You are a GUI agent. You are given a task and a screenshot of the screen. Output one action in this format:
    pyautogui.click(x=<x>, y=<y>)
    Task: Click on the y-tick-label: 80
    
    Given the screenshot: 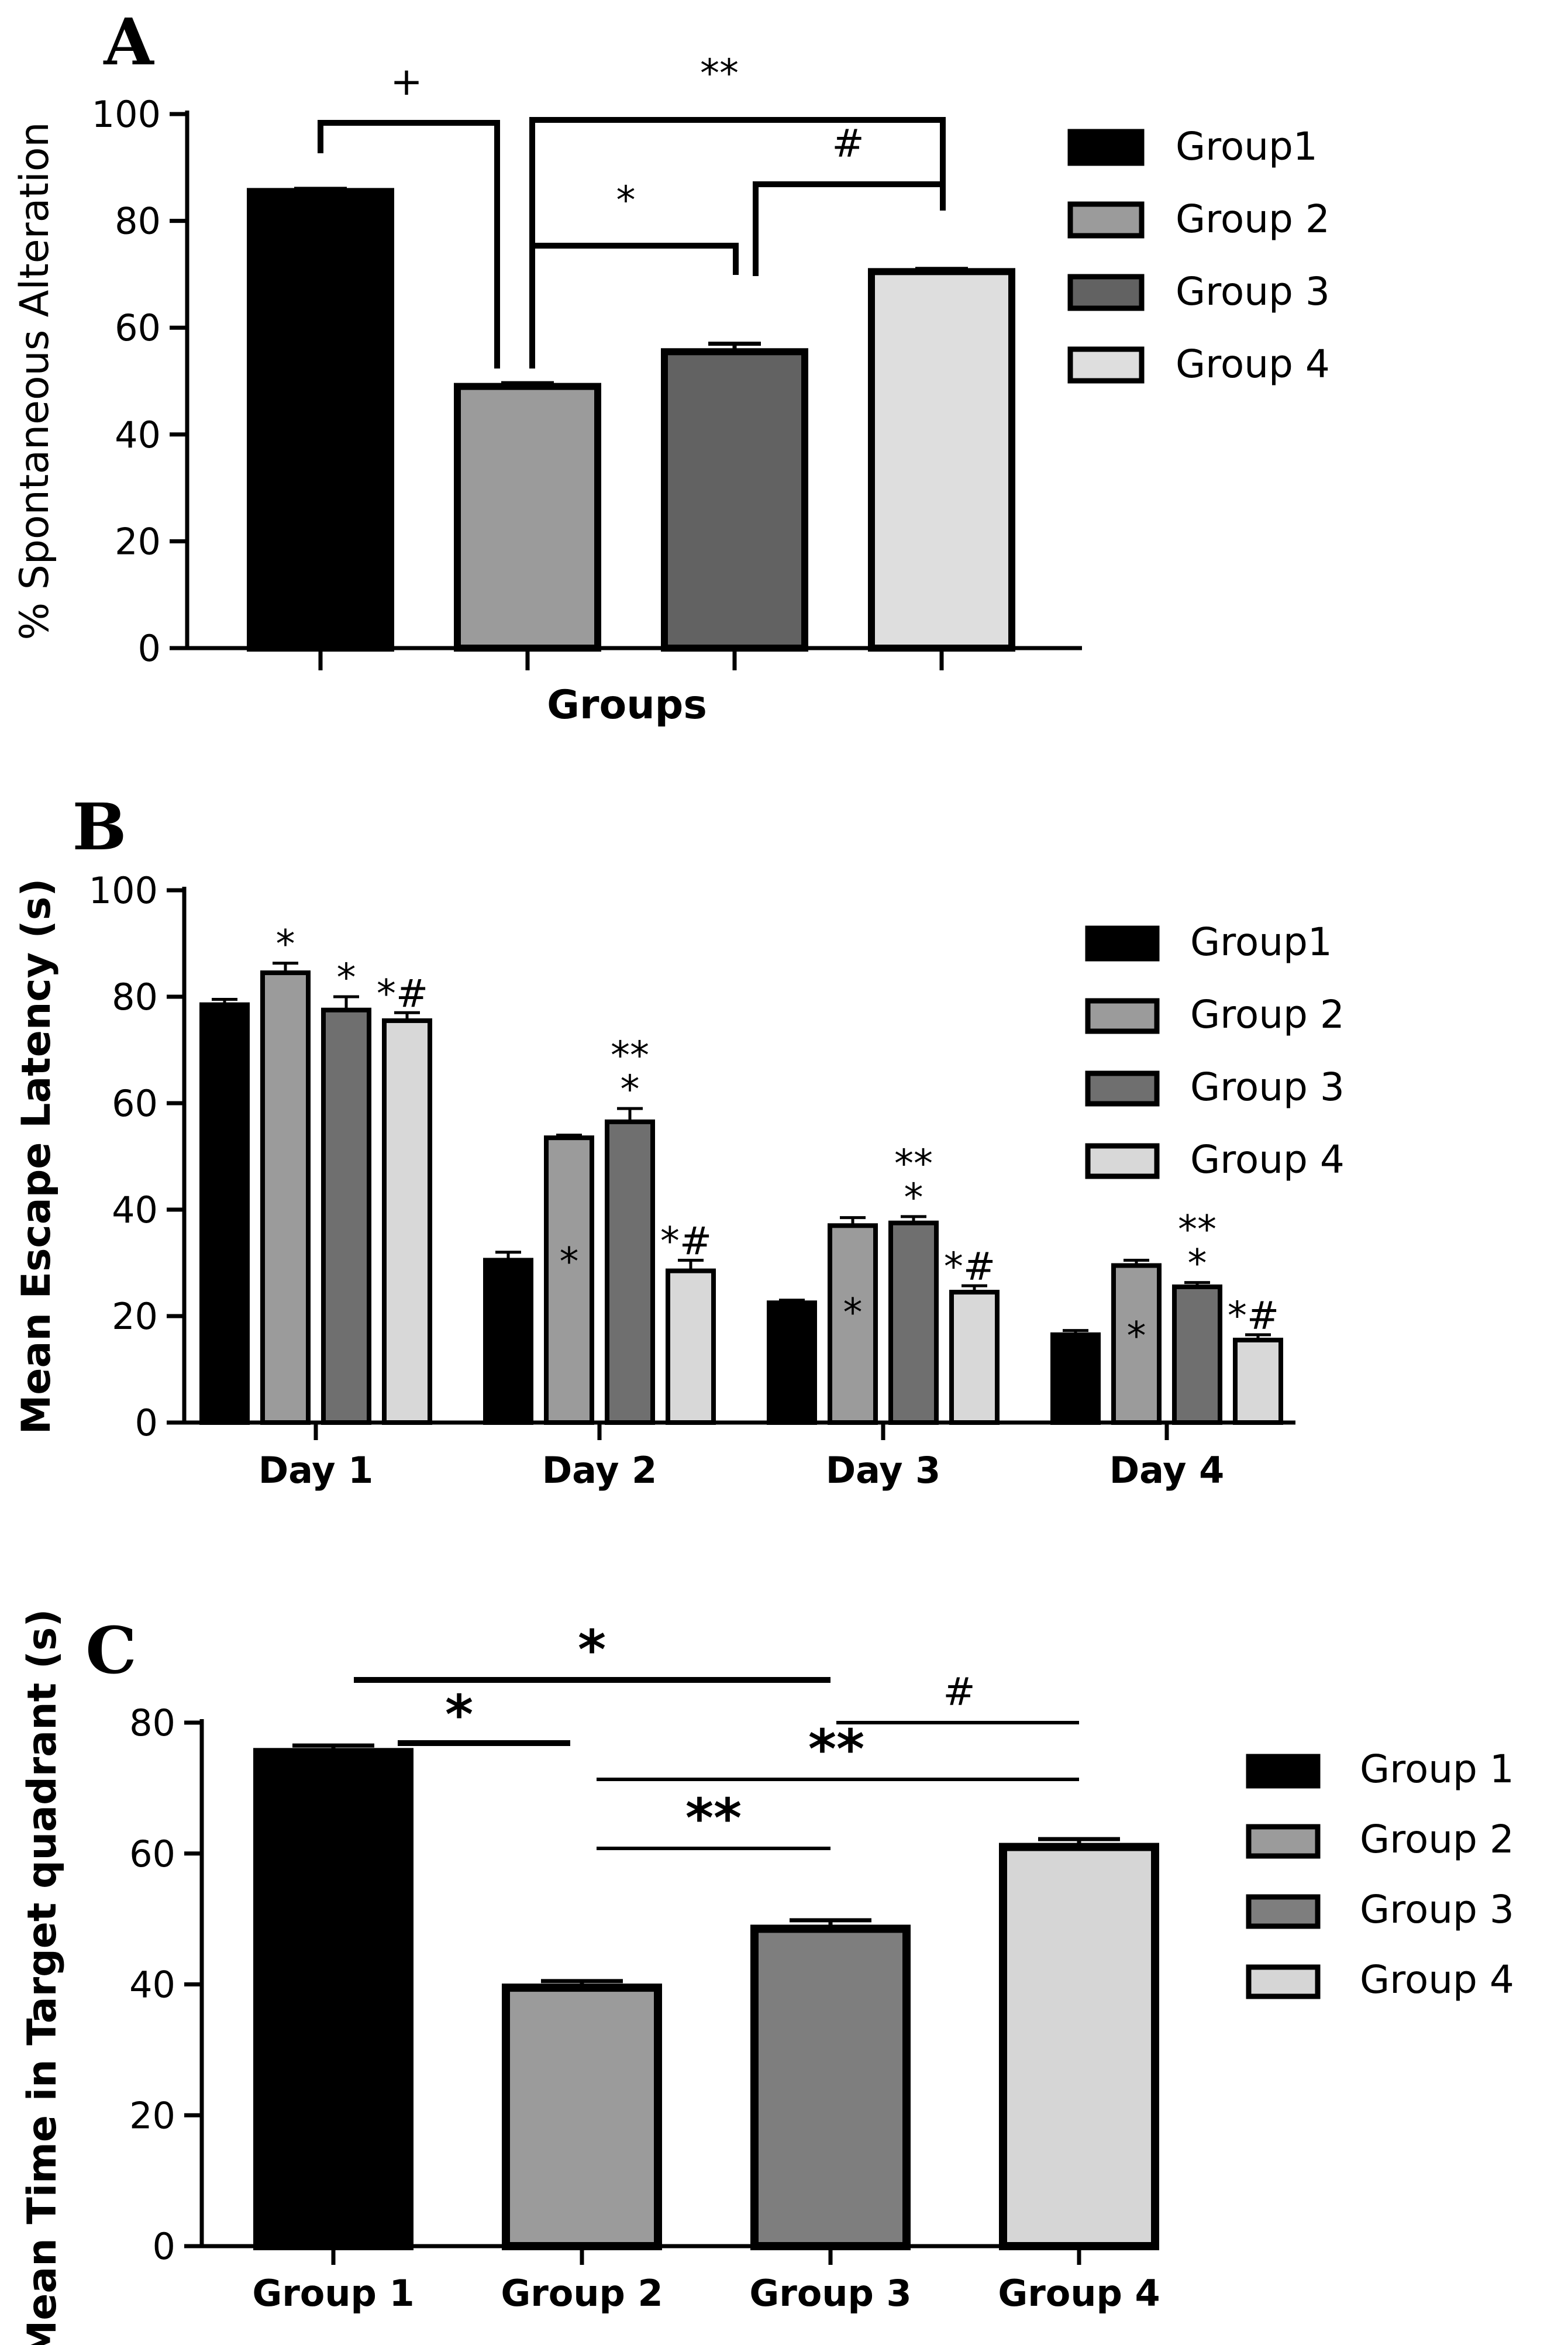 What is the action you would take?
    pyautogui.click(x=152, y=1723)
    